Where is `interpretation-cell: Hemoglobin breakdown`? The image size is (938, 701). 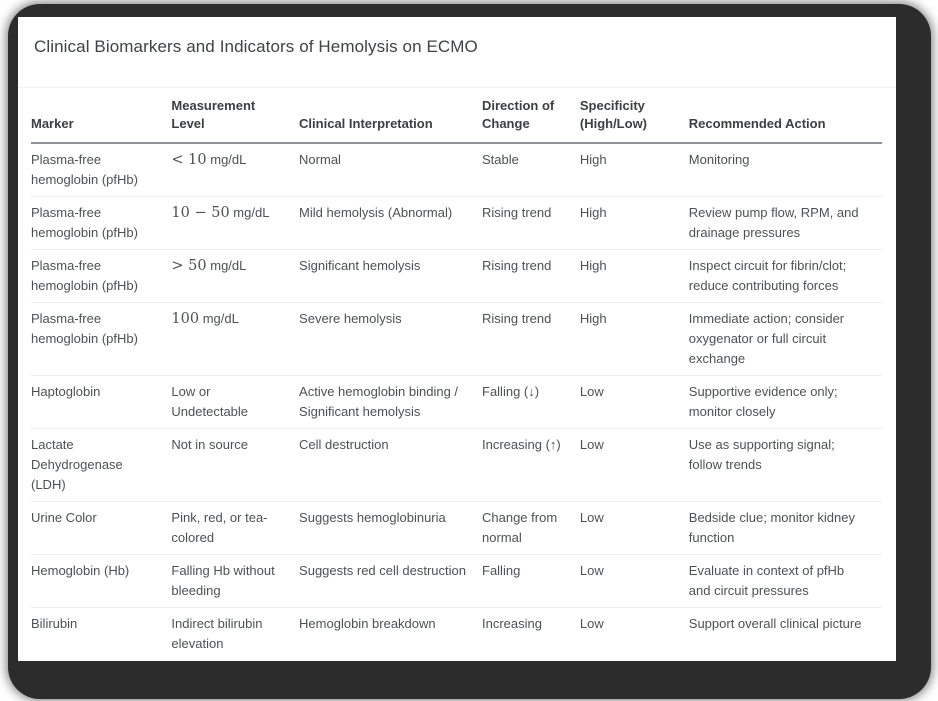 interpretation-cell: Hemoglobin breakdown is located at coordinates (367, 623).